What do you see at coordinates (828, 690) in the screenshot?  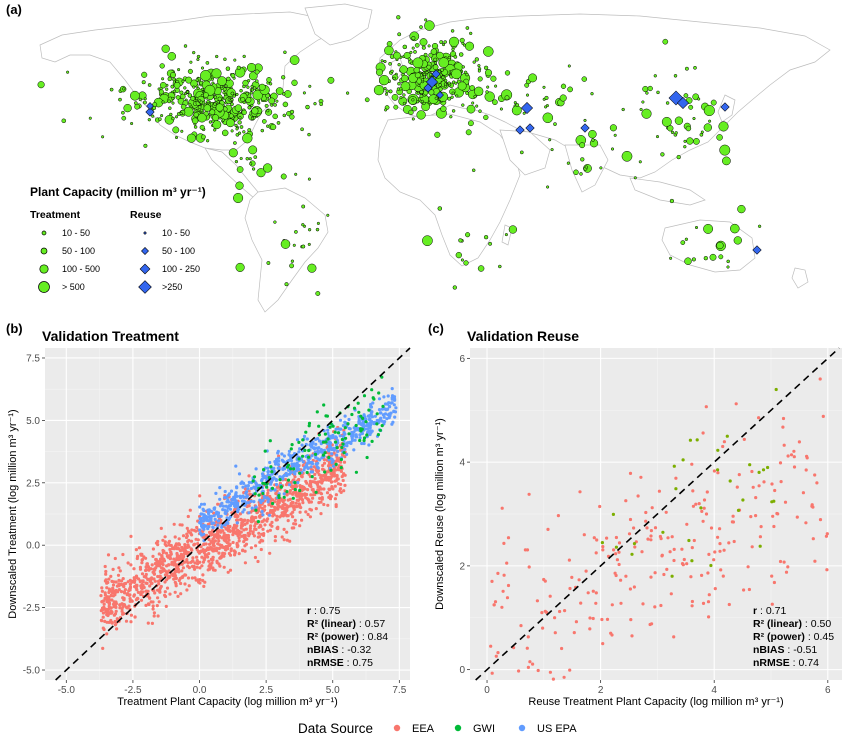 I see `x-tick-label: 6` at bounding box center [828, 690].